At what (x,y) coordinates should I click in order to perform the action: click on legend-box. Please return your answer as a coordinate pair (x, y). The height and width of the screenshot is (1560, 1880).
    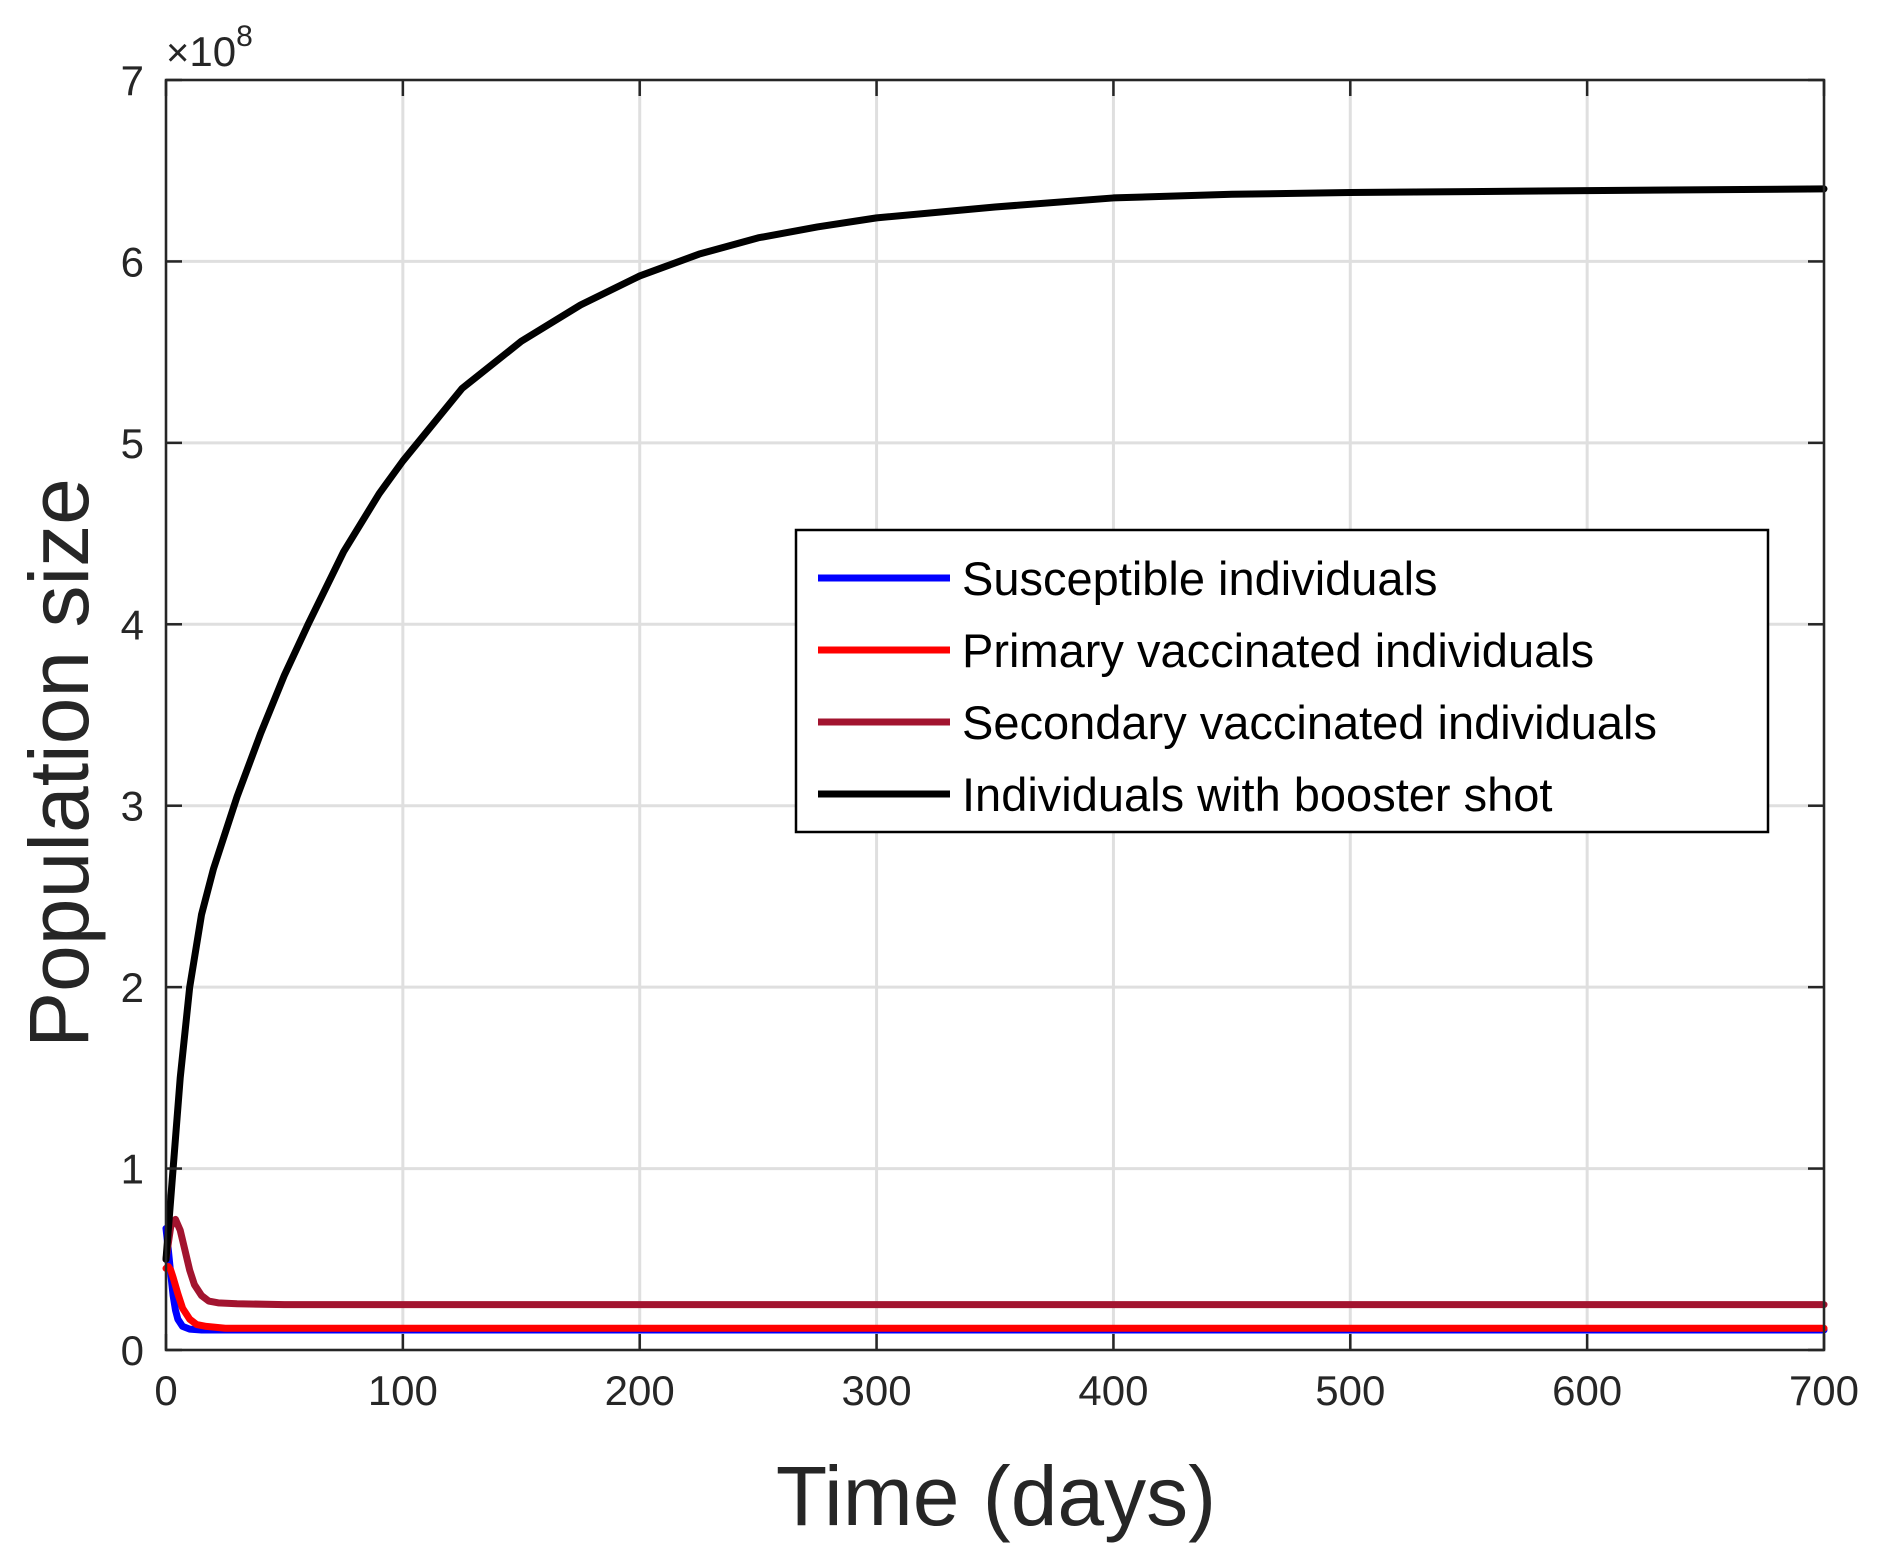
    Looking at the image, I should click on (1282, 681).